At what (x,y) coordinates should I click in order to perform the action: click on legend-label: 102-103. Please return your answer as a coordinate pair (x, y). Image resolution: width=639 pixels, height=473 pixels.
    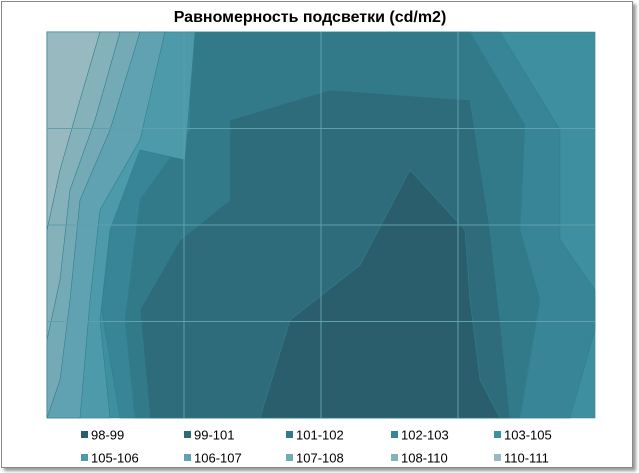
    Looking at the image, I should click on (425, 434).